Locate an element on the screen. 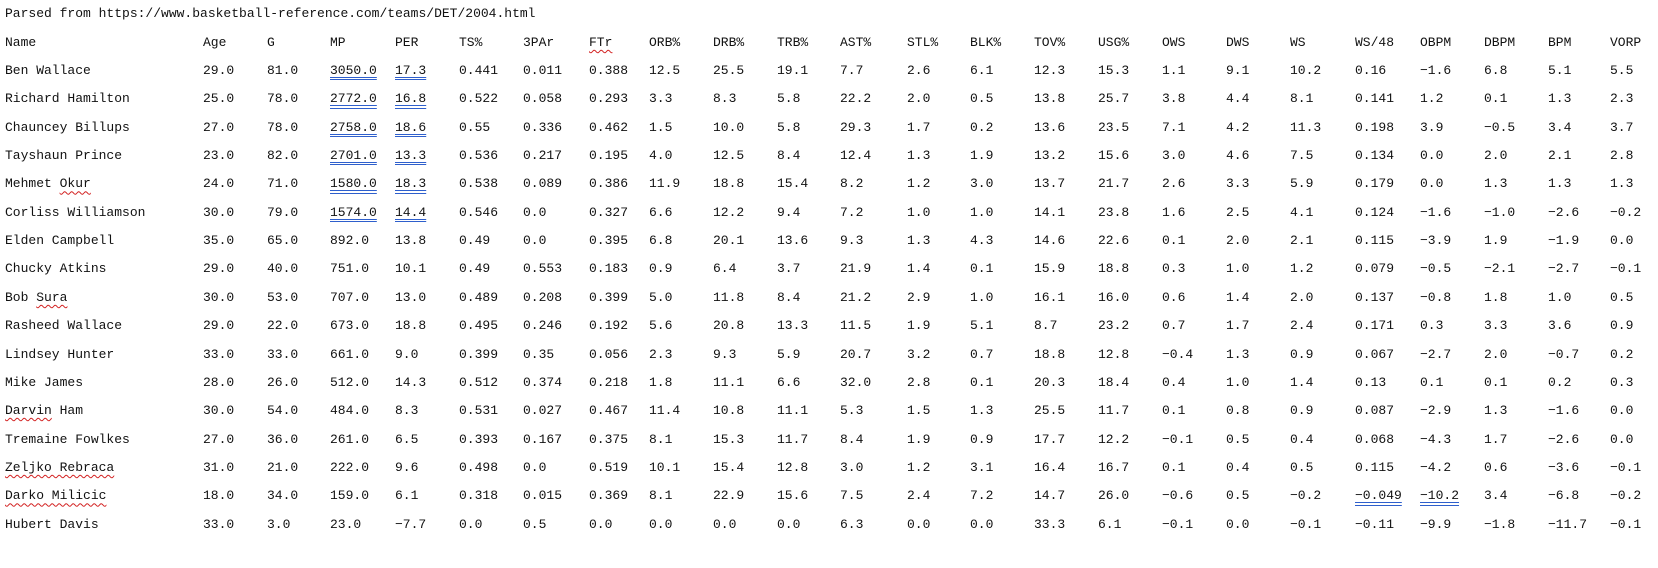  stat-cell: 2772.0 is located at coordinates (353, 99).